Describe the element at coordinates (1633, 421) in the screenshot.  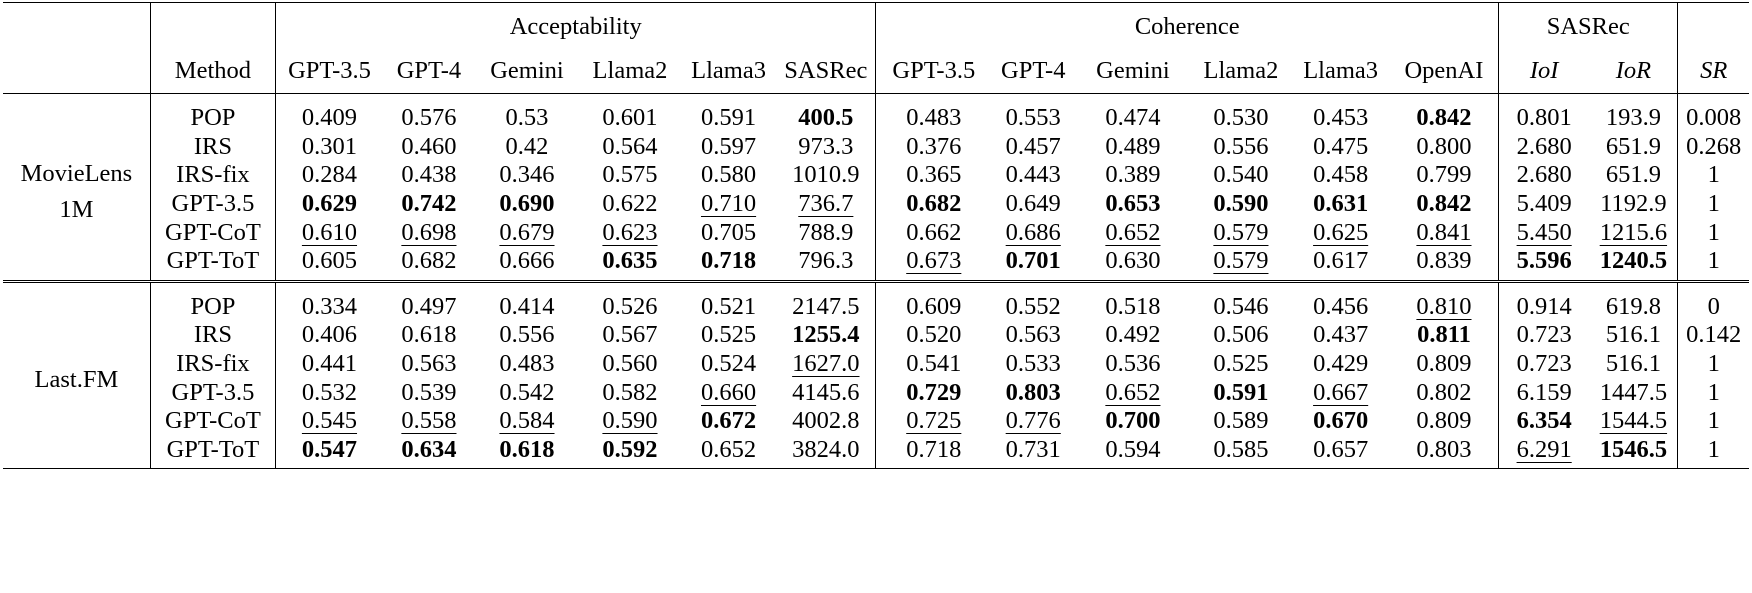
I see `value-cell: 1544.5` at that location.